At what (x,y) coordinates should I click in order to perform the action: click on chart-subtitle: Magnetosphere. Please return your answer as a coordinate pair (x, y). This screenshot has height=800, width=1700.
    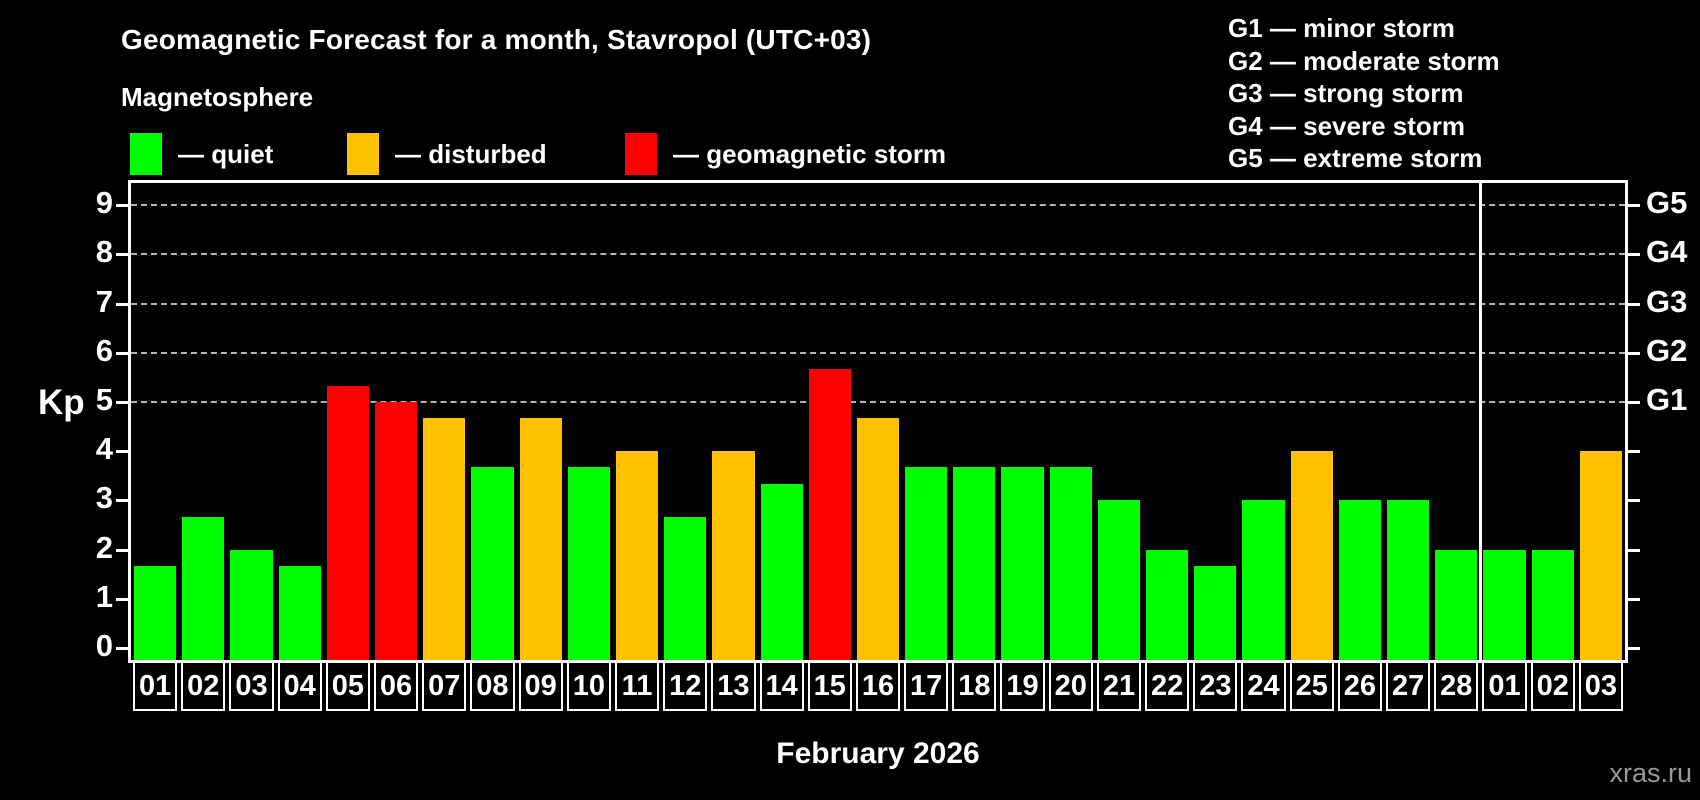
    Looking at the image, I should click on (217, 97).